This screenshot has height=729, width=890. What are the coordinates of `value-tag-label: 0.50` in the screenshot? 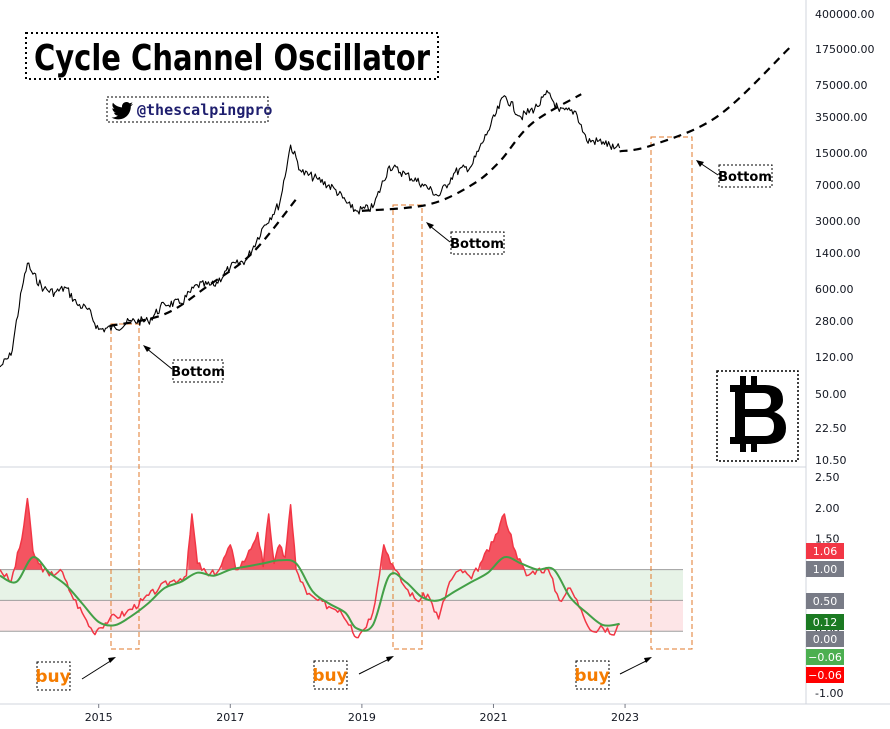 It's located at (825, 601).